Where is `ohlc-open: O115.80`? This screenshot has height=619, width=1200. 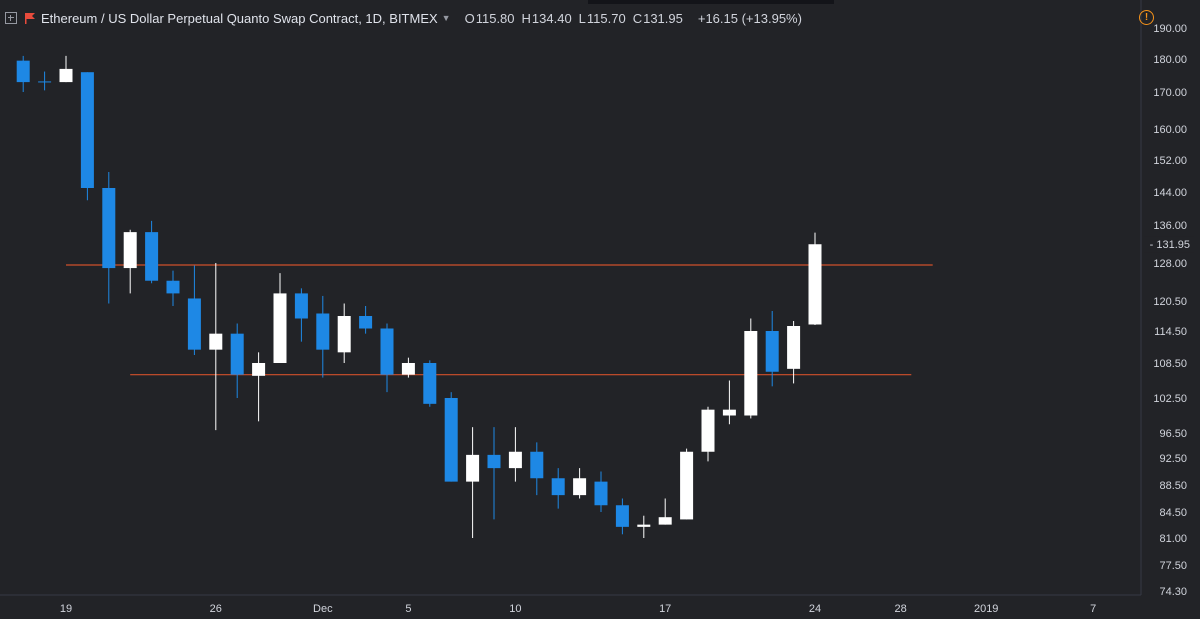 ohlc-open: O115.80 is located at coordinates (489, 18).